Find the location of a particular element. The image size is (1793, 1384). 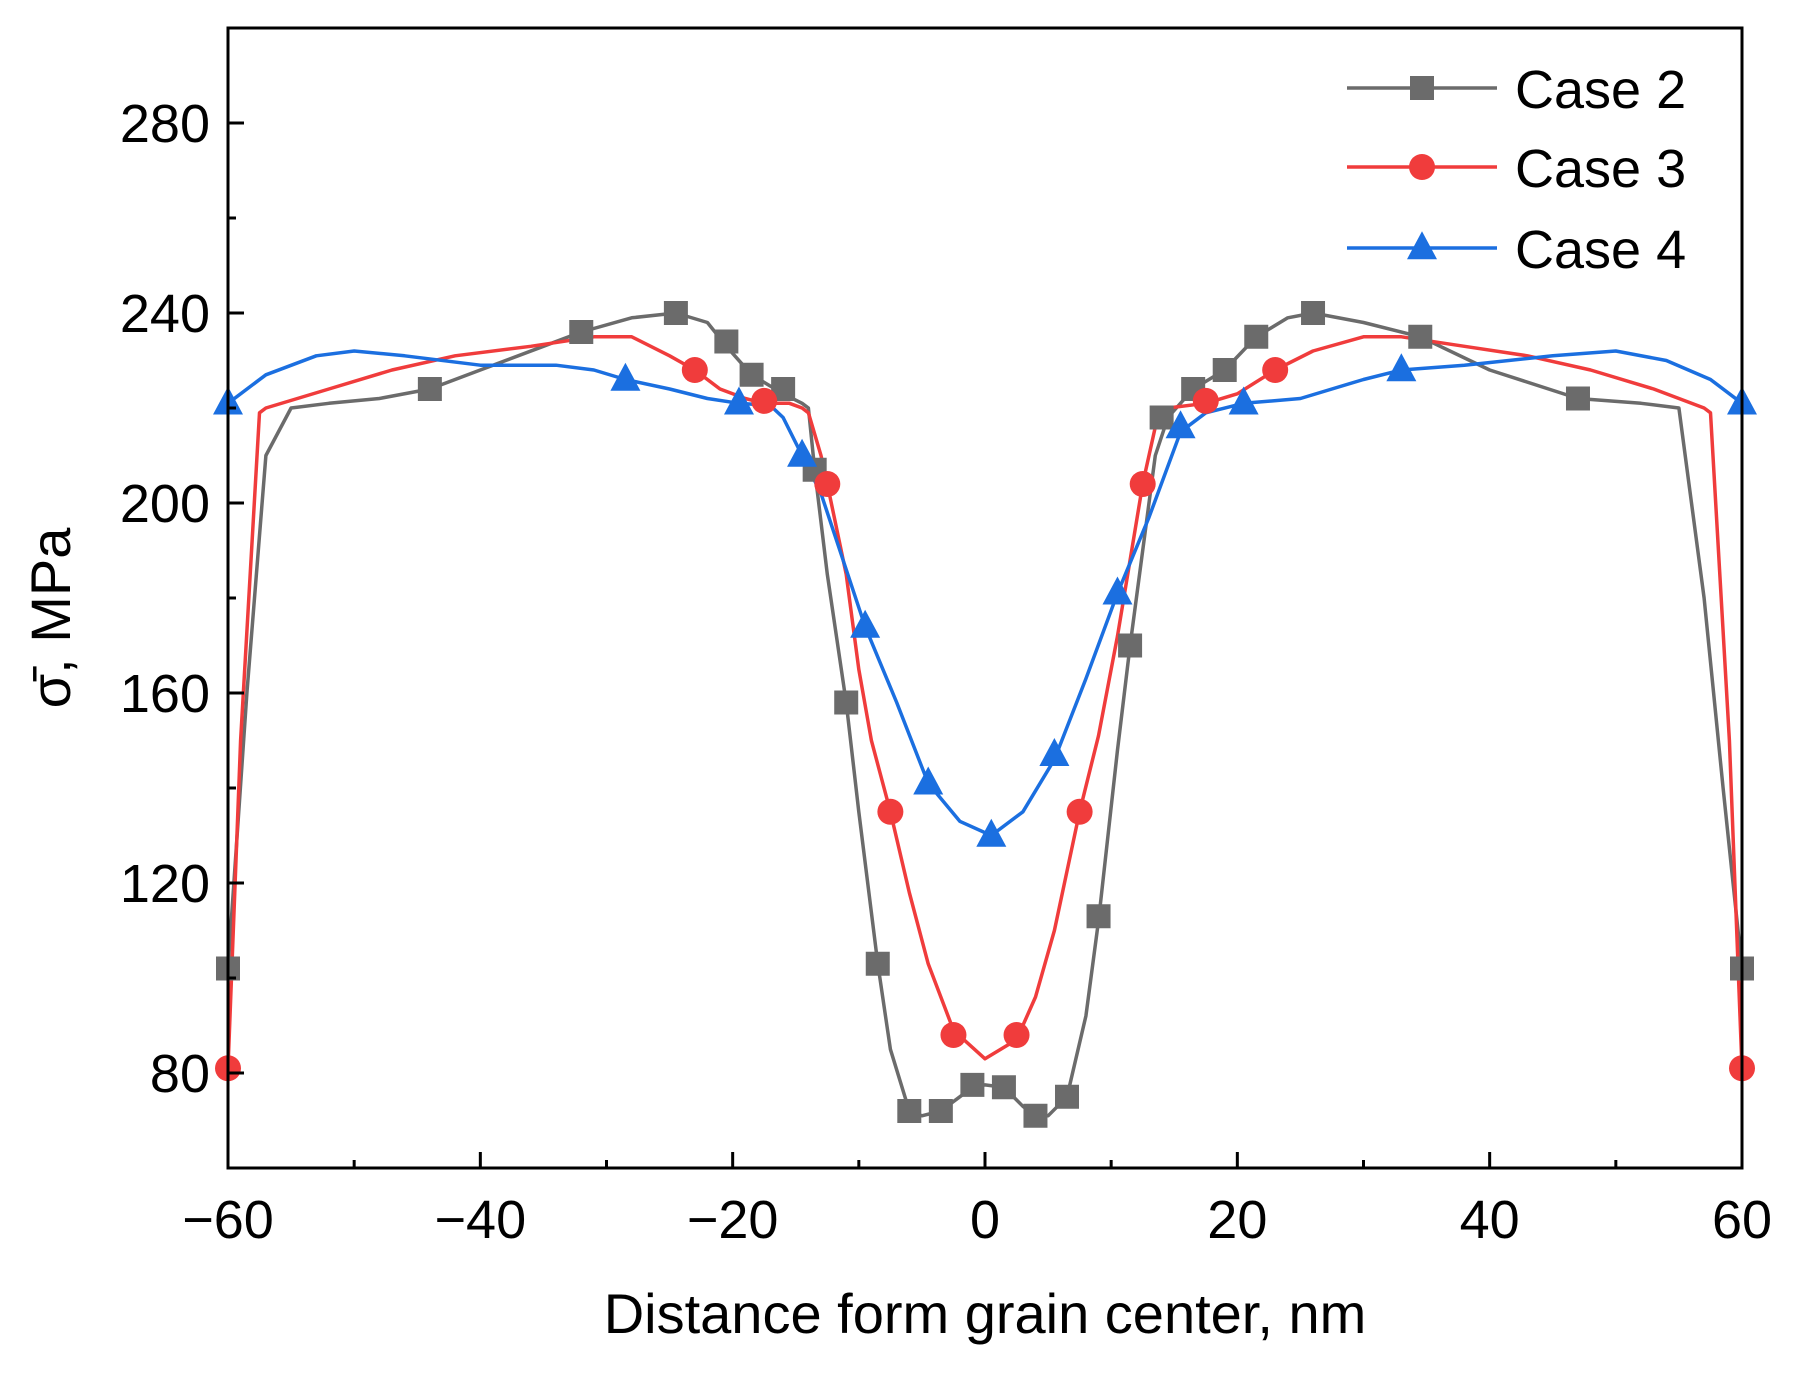

legend-label-case-4: Case 4 is located at coordinates (1600, 250).